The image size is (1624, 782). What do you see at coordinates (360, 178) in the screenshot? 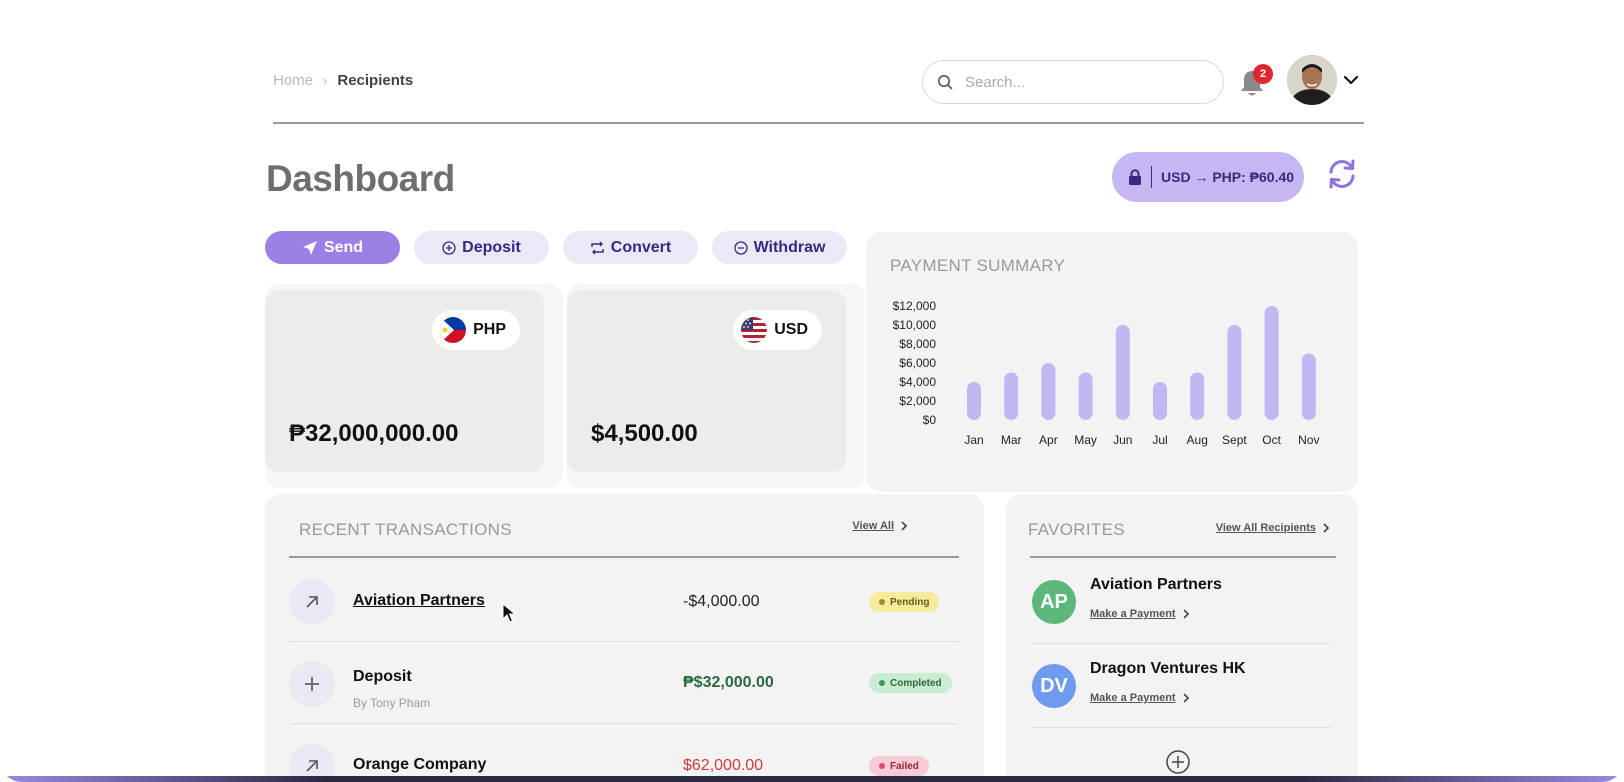
I see `page-title: Dashboard` at bounding box center [360, 178].